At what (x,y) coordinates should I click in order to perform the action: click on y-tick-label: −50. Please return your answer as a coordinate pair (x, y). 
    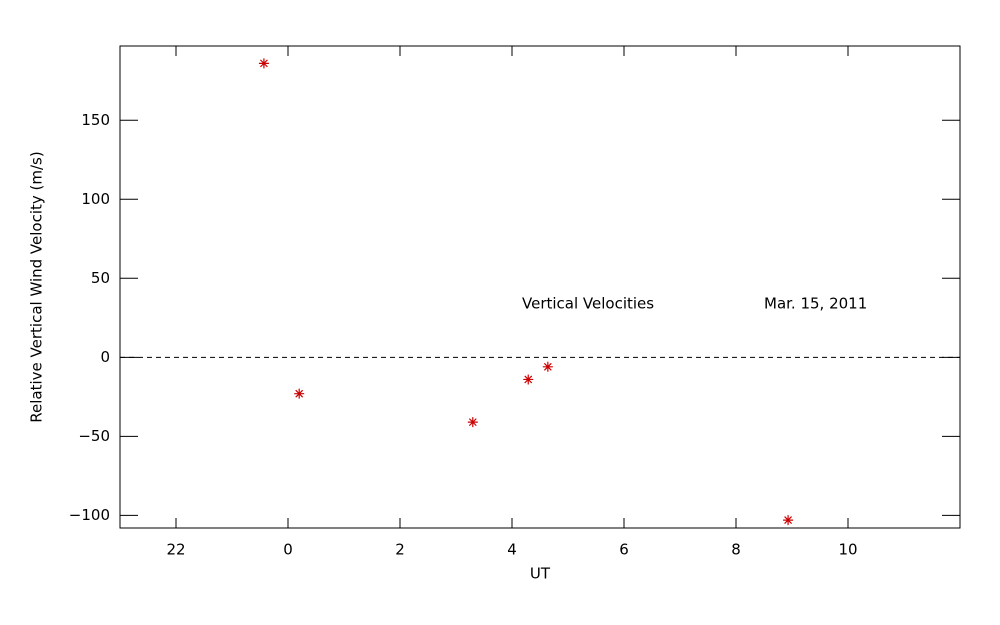
    Looking at the image, I should click on (94, 436).